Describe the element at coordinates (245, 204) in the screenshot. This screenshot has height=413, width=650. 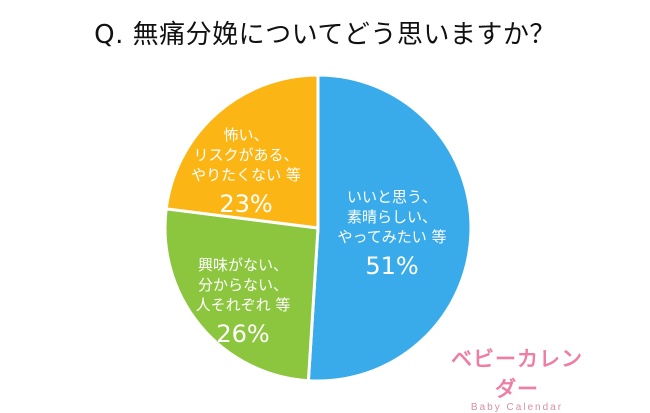
I see `slice-3-value-label: 23%` at that location.